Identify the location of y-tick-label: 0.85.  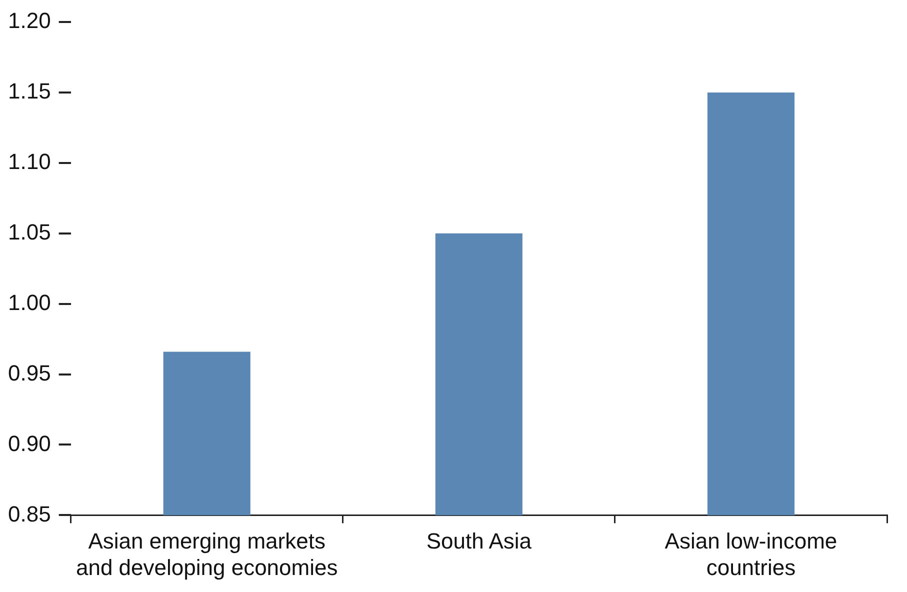
(29, 513).